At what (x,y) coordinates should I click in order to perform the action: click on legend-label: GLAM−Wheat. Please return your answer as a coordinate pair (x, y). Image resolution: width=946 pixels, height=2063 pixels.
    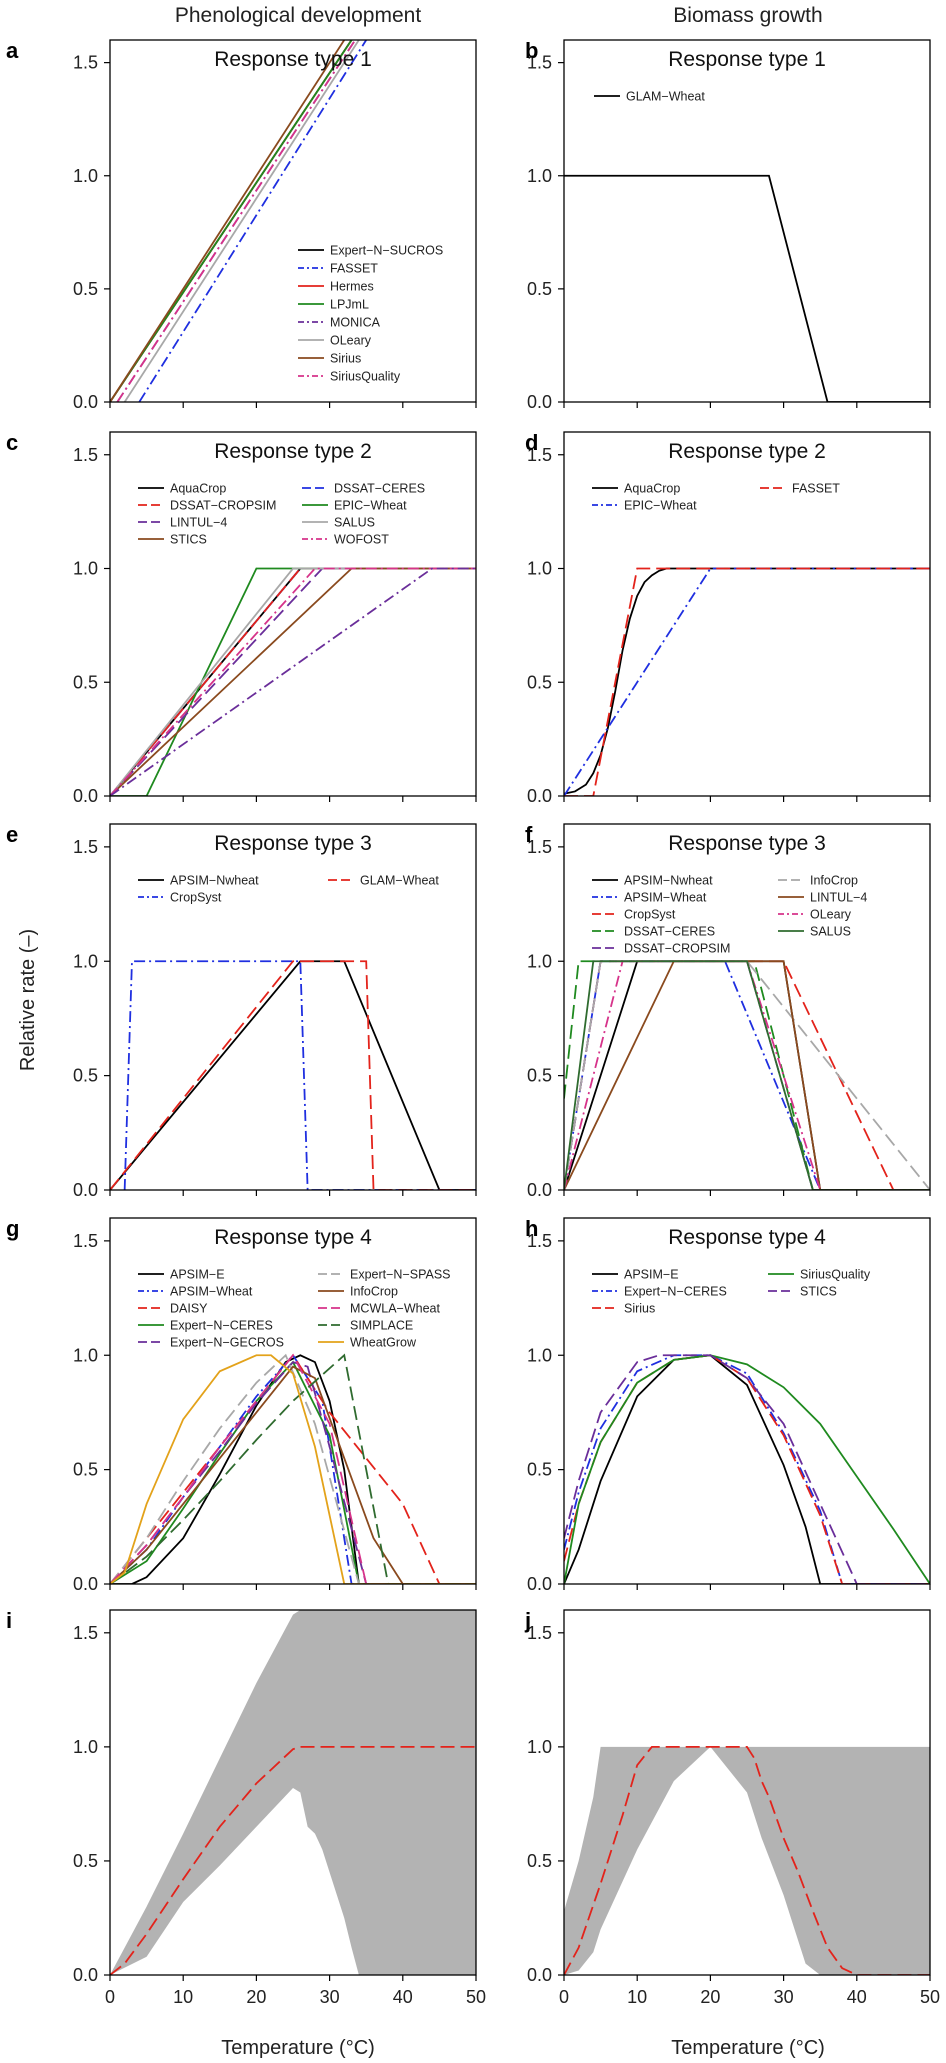
    Looking at the image, I should click on (665, 97).